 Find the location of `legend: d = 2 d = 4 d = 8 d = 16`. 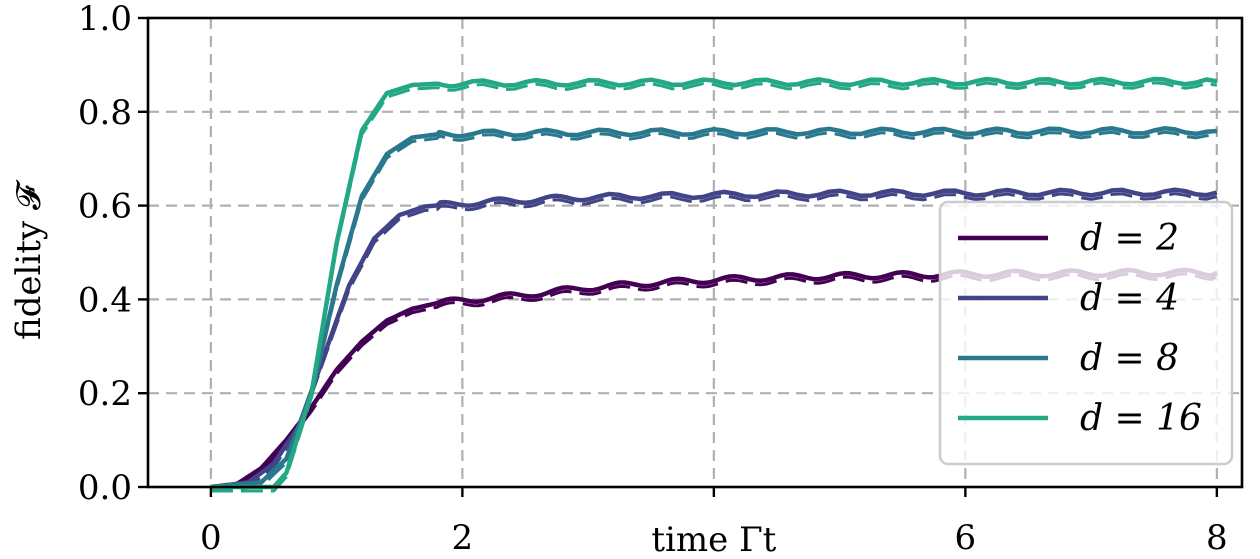

legend: d = 2 d = 4 d = 8 d = 16 is located at coordinates (1086, 333).